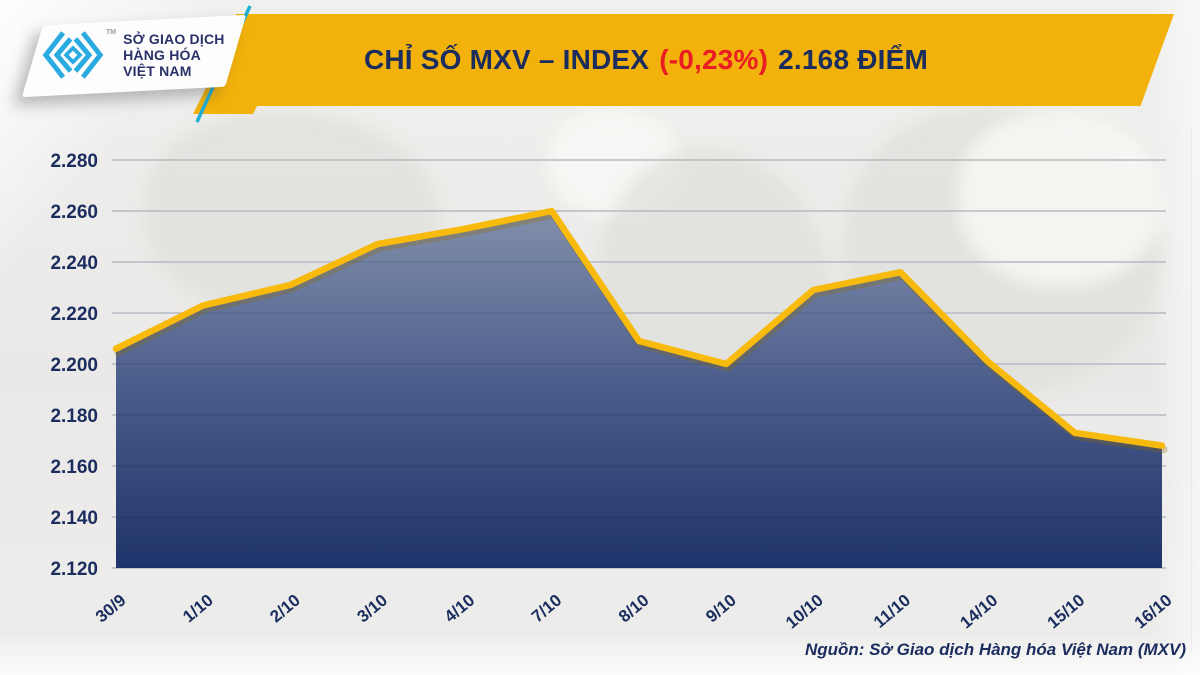 The height and width of the screenshot is (675, 1200). I want to click on mxv-logo-icon, so click(73, 55).